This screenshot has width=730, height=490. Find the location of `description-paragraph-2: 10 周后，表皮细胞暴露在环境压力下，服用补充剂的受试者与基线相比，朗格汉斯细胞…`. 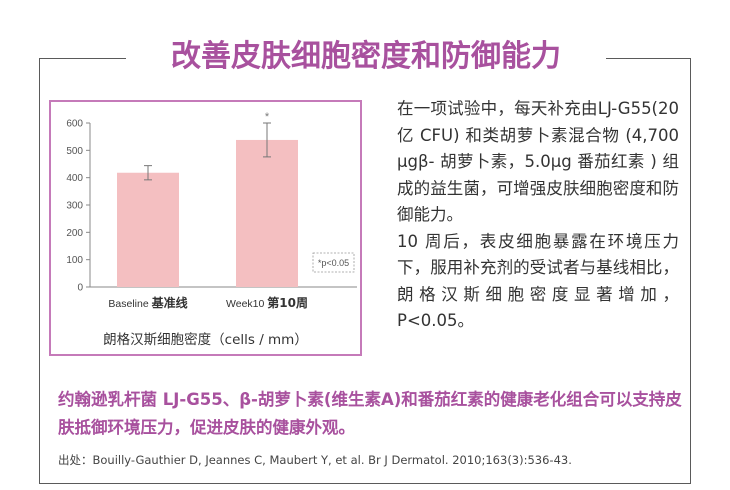

description-paragraph-2: 10 周后，表皮细胞暴露在环境压力下，服用补充剂的受试者与基线相比，朗格汉斯细胞… is located at coordinates (538, 281).